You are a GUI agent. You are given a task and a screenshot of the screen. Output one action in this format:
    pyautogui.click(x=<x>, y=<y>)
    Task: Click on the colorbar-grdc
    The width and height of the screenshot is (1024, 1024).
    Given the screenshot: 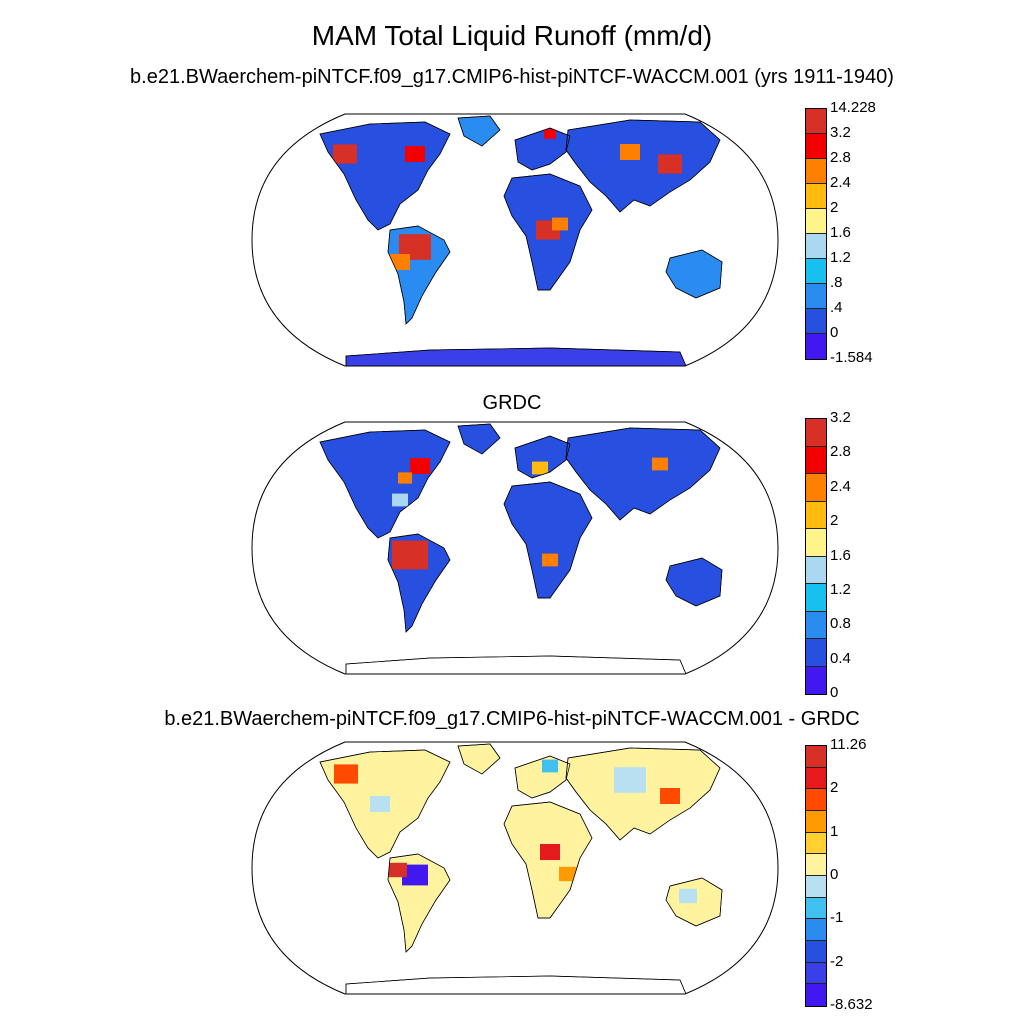 What is the action you would take?
    pyautogui.click(x=816, y=556)
    